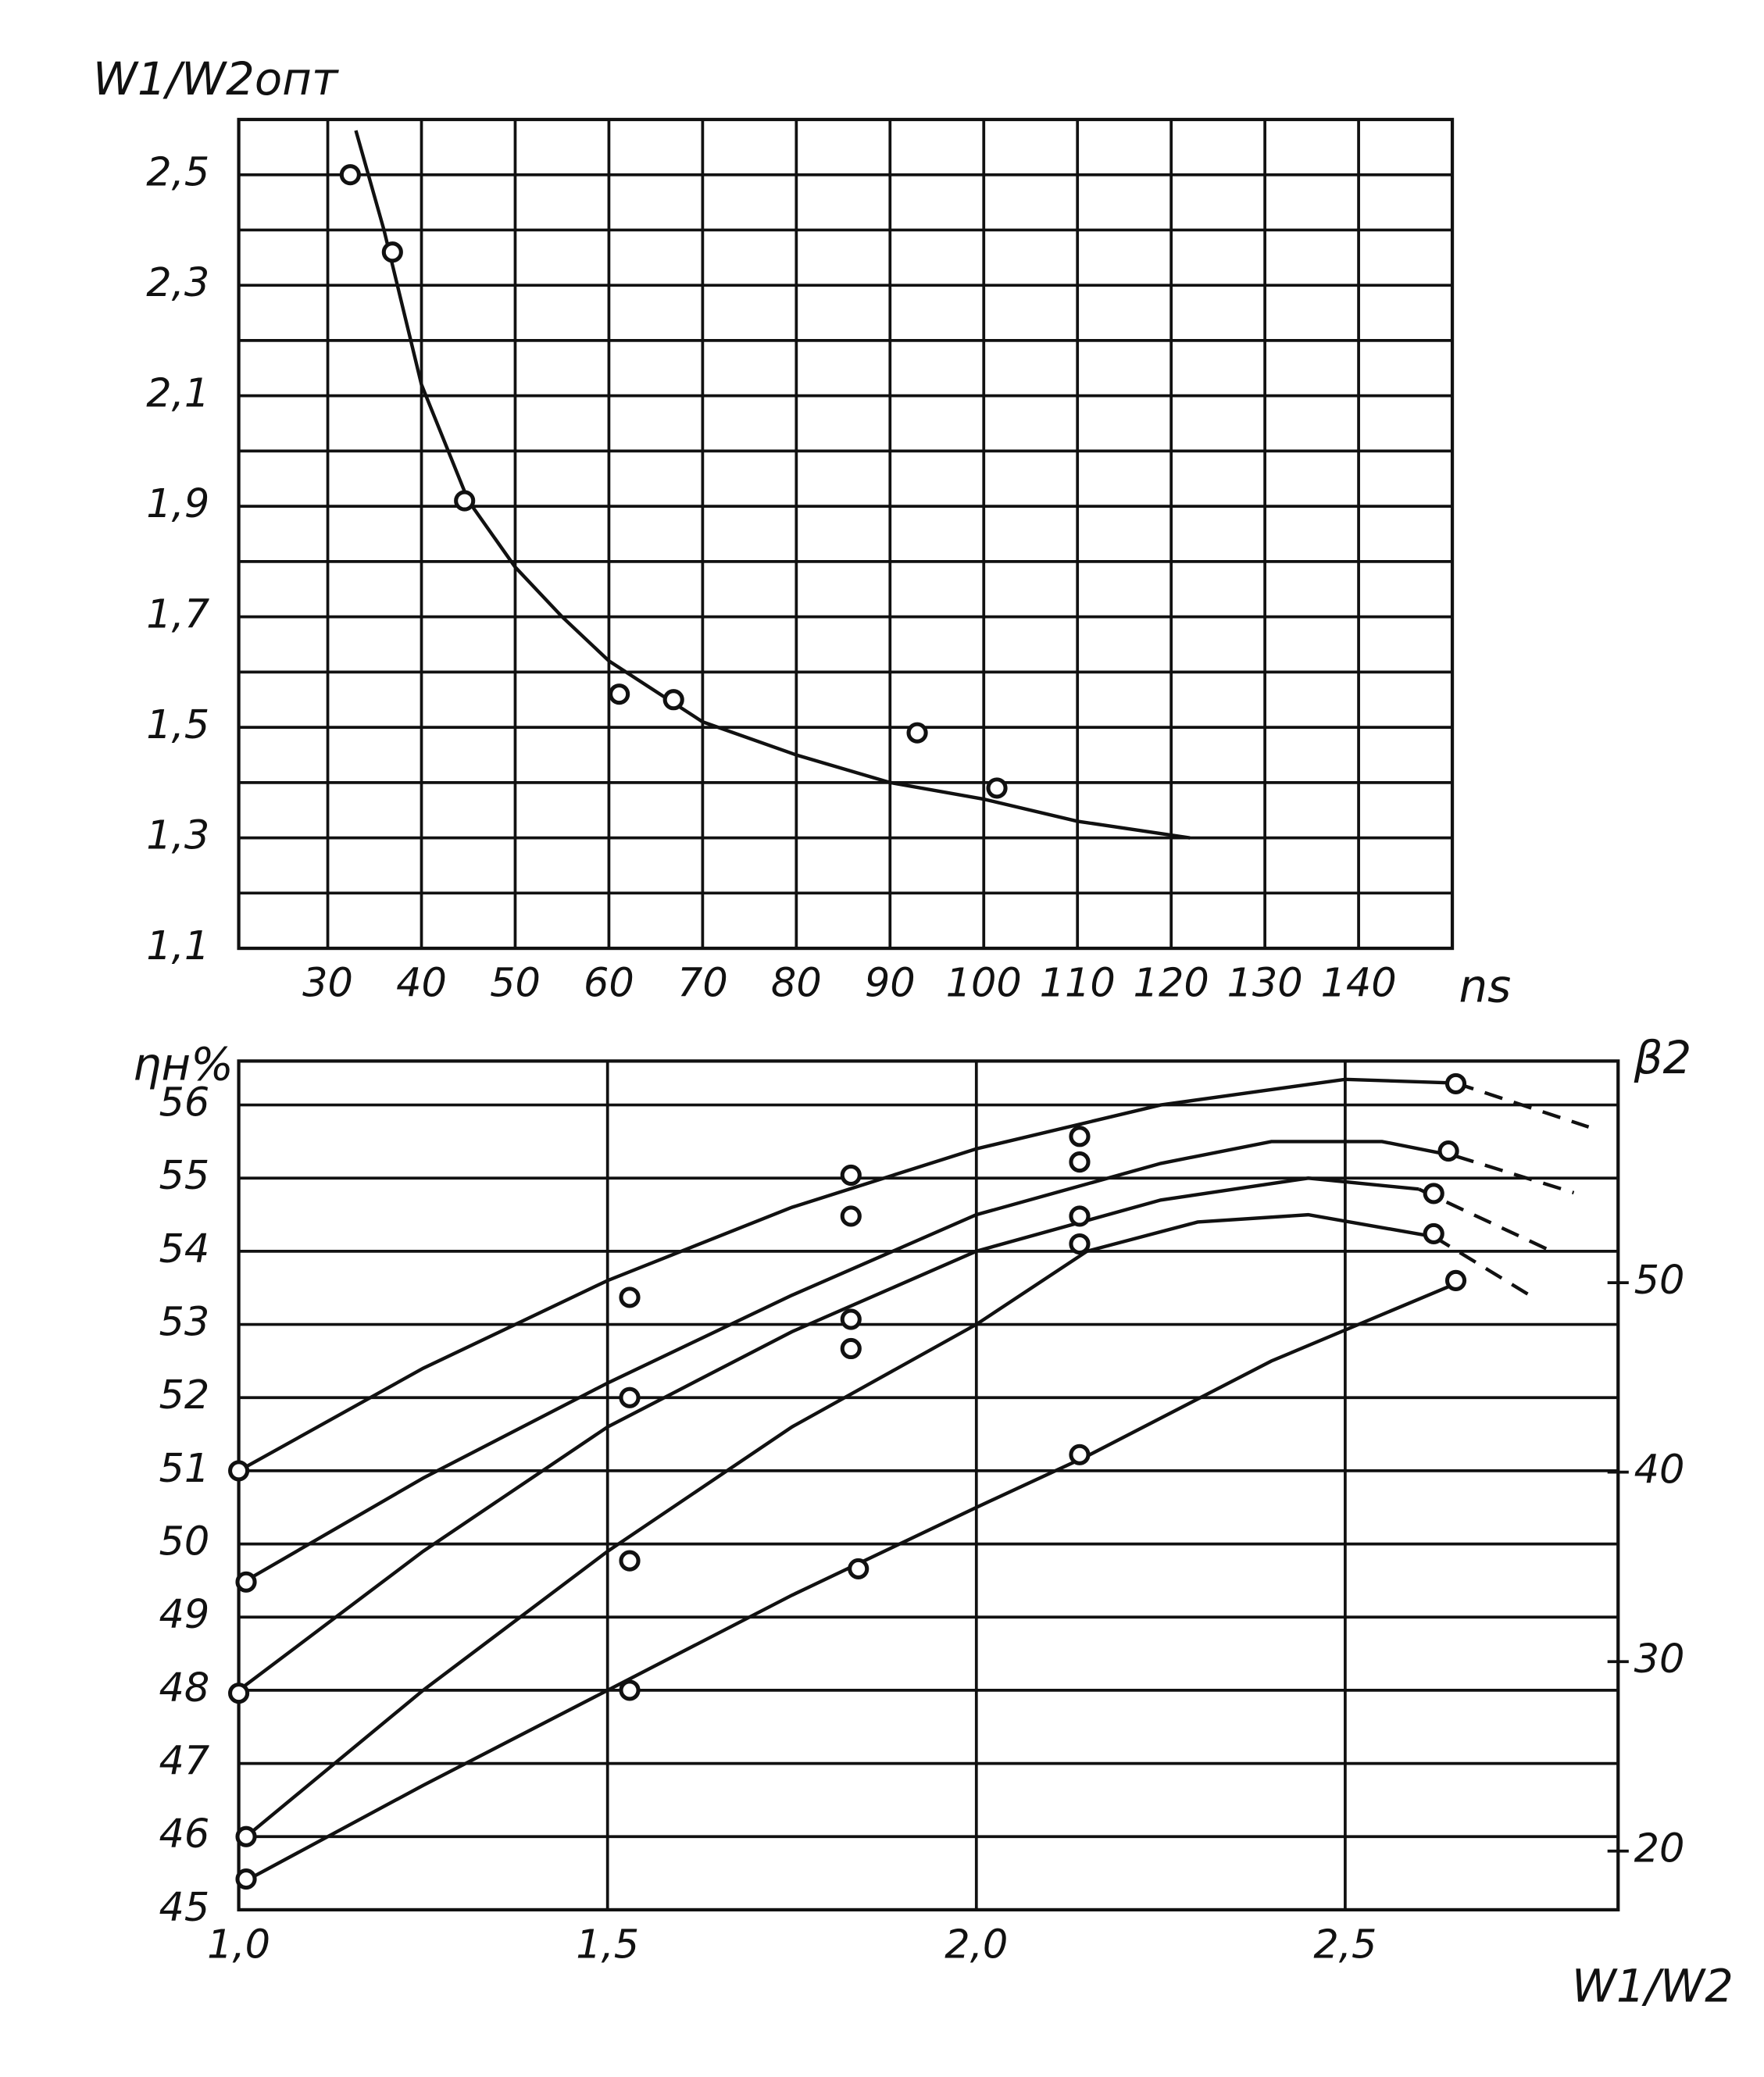 The height and width of the screenshot is (2077, 1764). I want to click on x-tick-label: 140, so click(1358, 984).